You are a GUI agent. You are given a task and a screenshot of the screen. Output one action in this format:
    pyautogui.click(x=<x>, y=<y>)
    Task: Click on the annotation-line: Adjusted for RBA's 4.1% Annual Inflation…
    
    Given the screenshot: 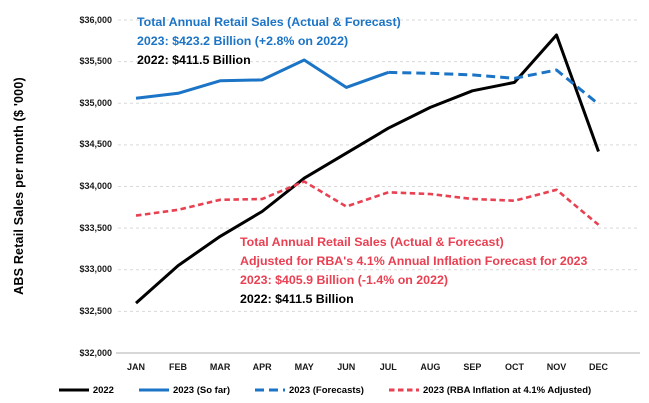 What is the action you would take?
    pyautogui.click(x=414, y=261)
    